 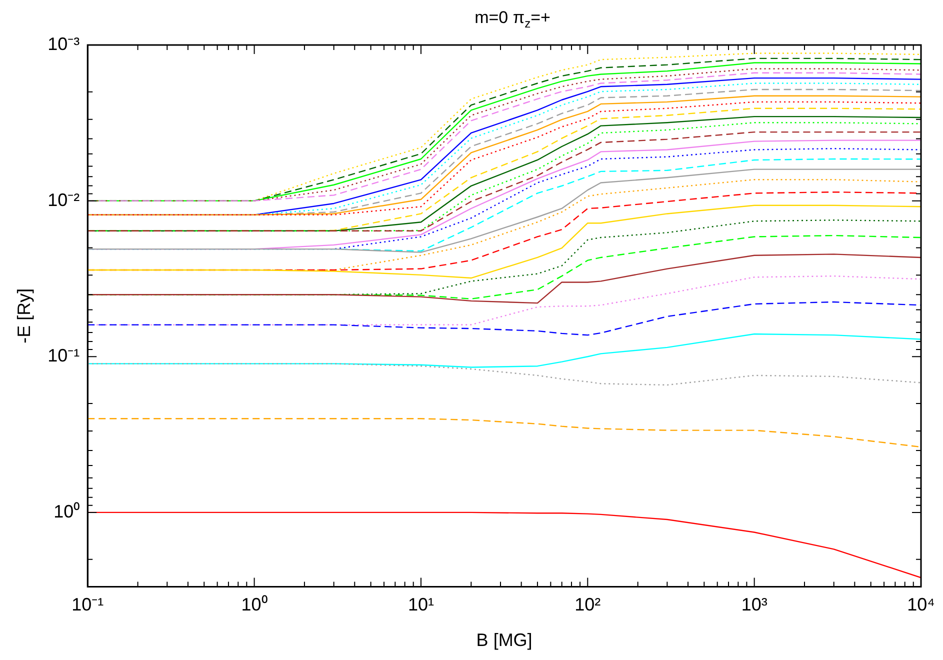 What do you see at coordinates (421, 604) in the screenshot?
I see `x-tick-label: 10¹` at bounding box center [421, 604].